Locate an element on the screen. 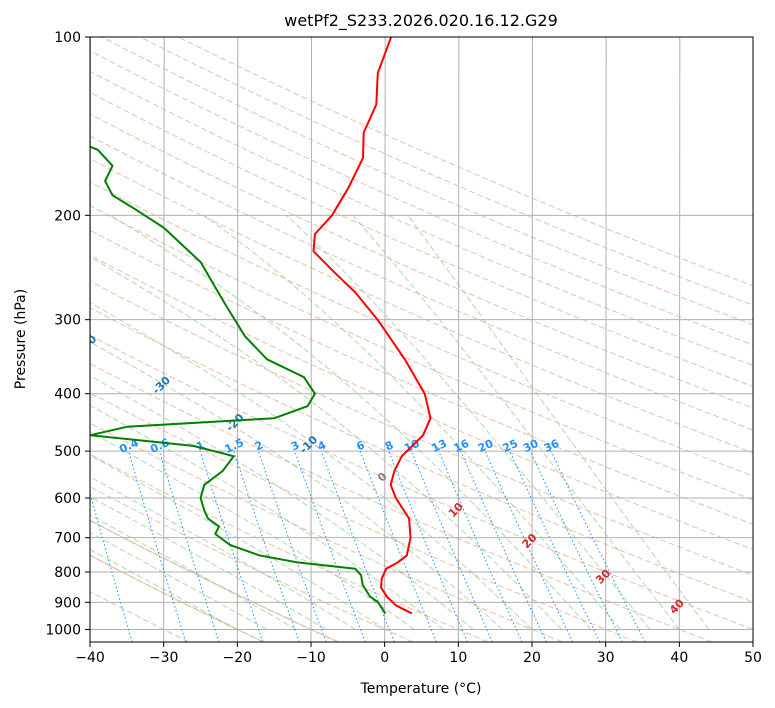 The image size is (775, 708). mixing-ratio-label: 20 is located at coordinates (486, 446).